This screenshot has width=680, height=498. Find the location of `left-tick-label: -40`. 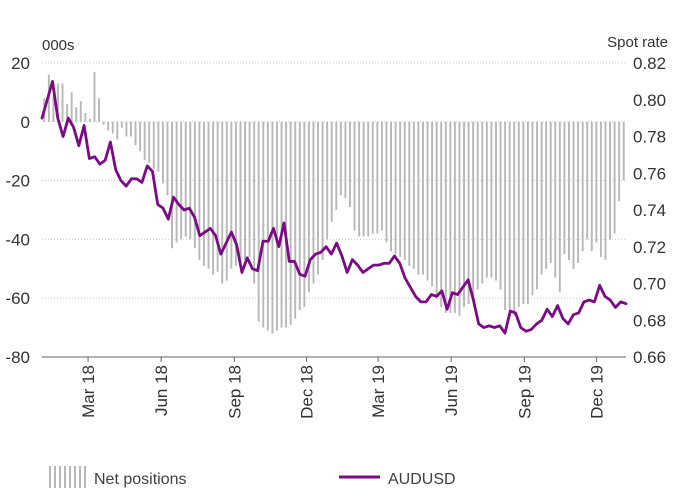

left-tick-label: -40 is located at coordinates (17, 239).